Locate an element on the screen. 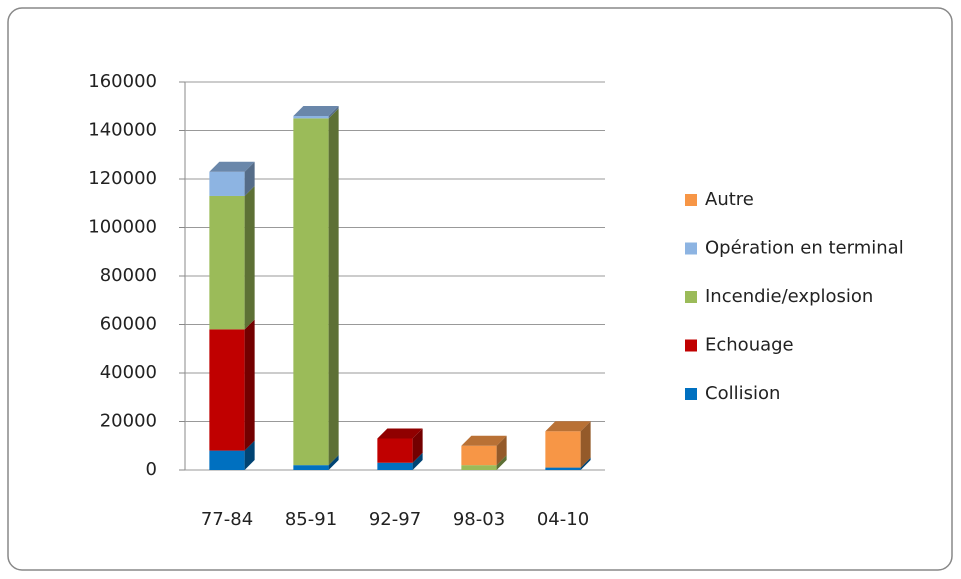 Image resolution: width=961 pixels, height=579 pixels. x-tick-label: 85-91 is located at coordinates (311, 519).